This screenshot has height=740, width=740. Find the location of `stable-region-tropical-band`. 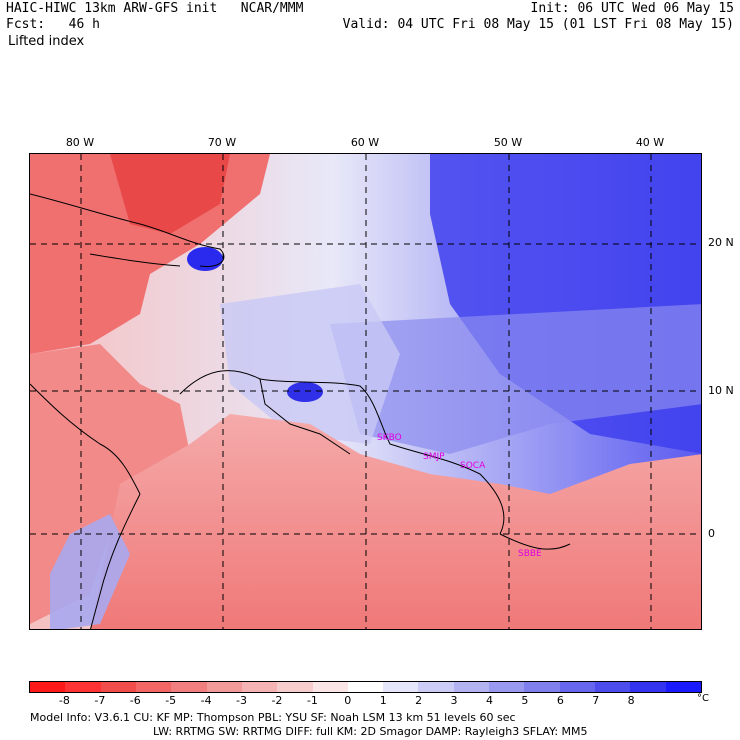

stable-region-tropical-band is located at coordinates (515, 379).